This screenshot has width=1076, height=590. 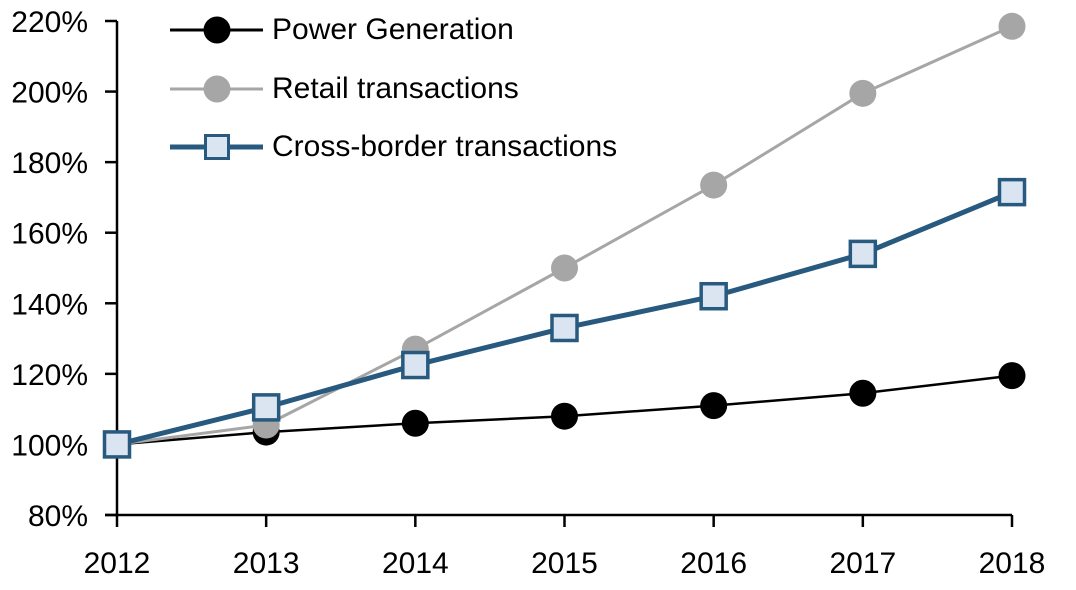 I want to click on y-axis-tick-label: 140%, so click(x=49, y=304).